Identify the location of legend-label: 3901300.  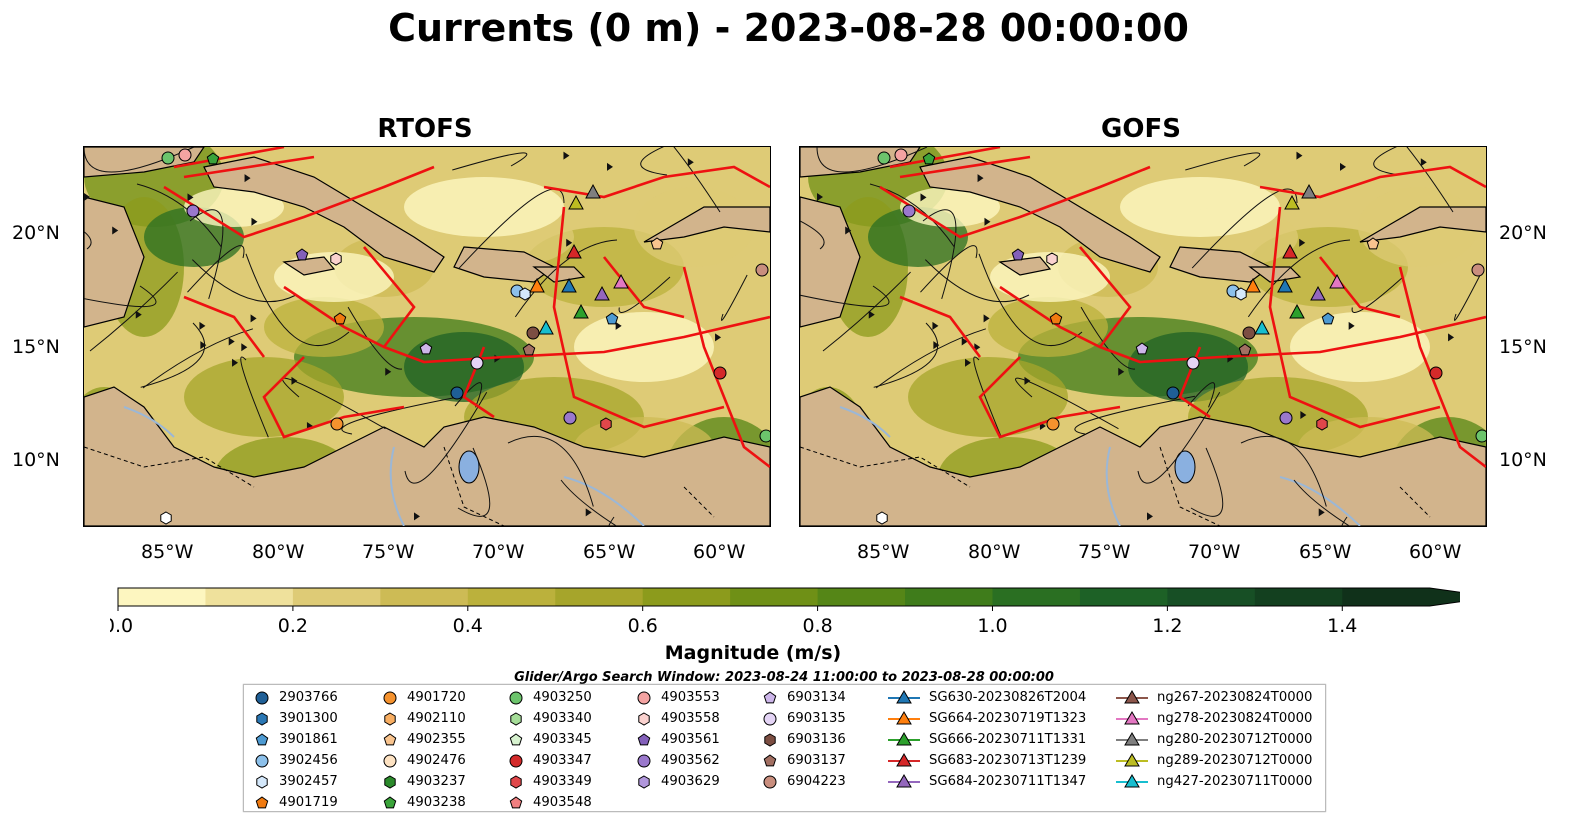
(308, 718).